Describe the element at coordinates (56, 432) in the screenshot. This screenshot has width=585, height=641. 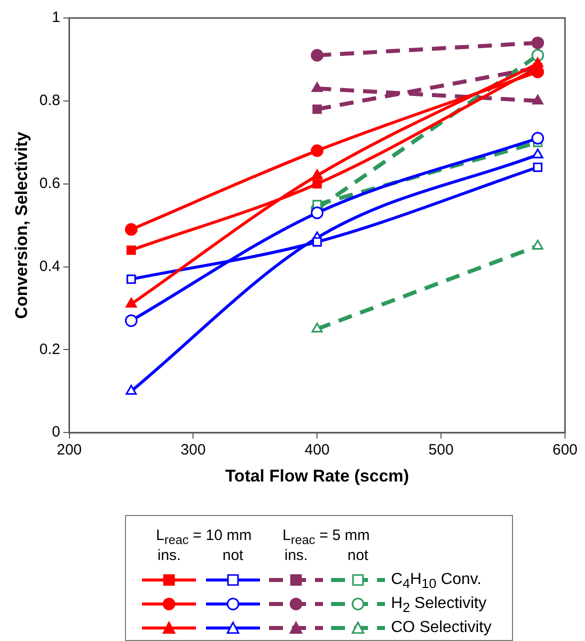
I see `y-tick-label: 0` at that location.